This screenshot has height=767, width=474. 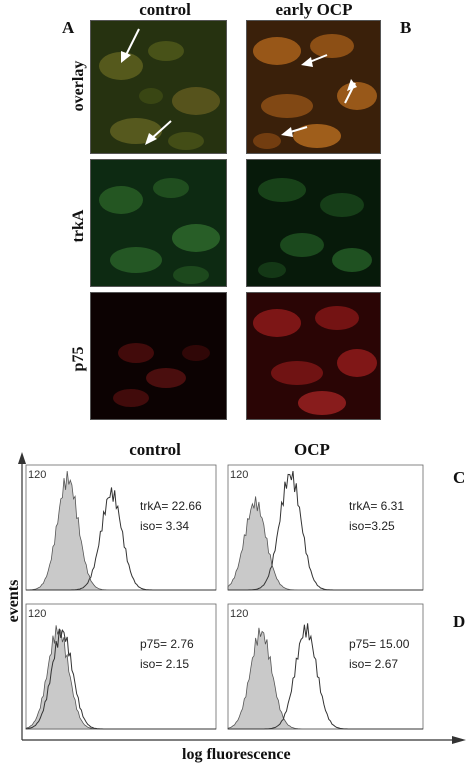 What do you see at coordinates (376, 516) in the screenshot?
I see `stats-c-ocp: trkA= 6.31 iso=3.25` at bounding box center [376, 516].